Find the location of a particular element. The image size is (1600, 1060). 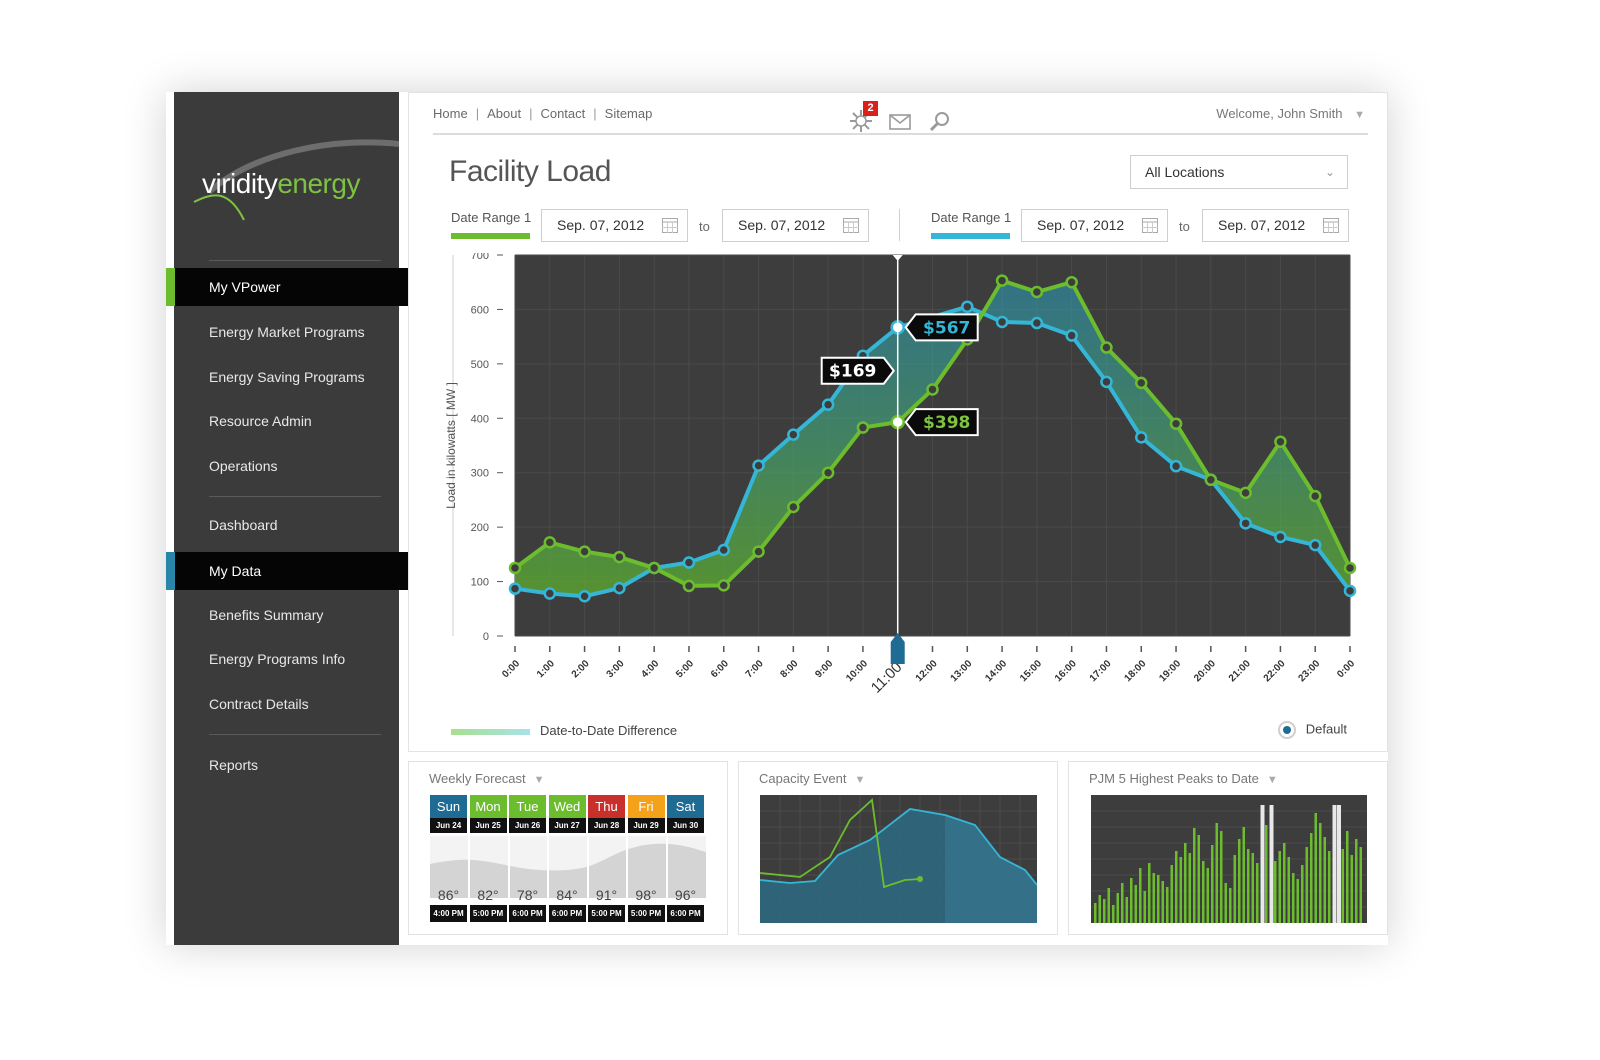

sidebar-item-my-vpower: My VPower is located at coordinates (287, 287).